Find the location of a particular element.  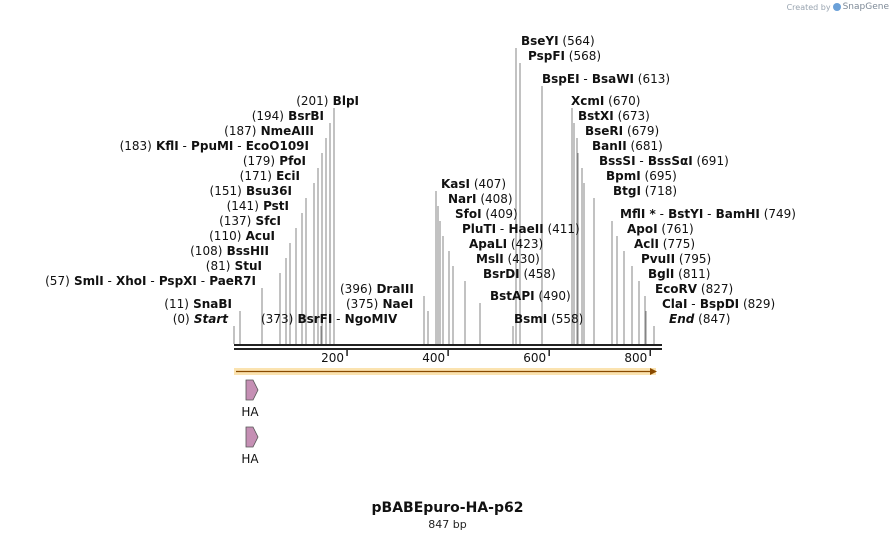

site-label-14: (0) Start is located at coordinates (201, 319).